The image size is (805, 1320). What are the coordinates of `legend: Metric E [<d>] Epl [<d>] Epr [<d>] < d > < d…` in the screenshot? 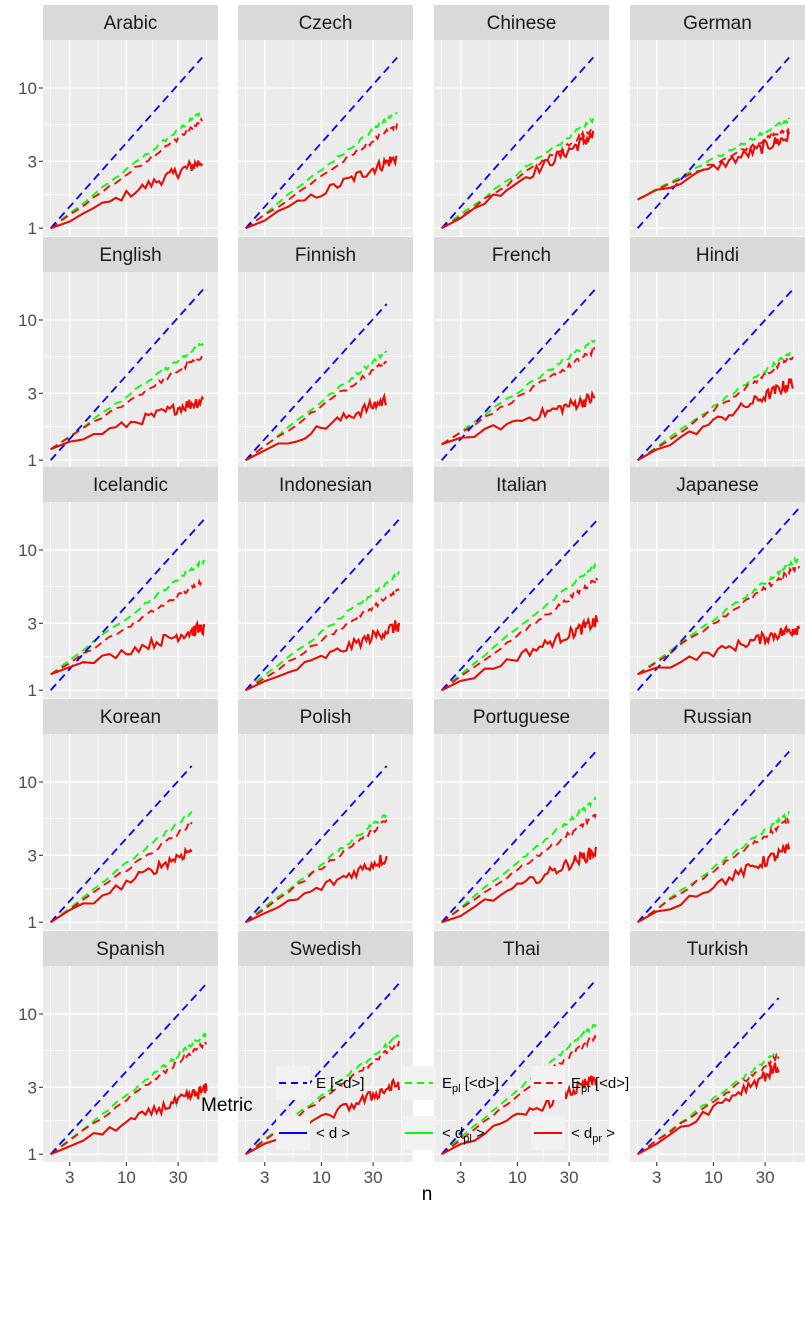 It's located at (415, 1108).